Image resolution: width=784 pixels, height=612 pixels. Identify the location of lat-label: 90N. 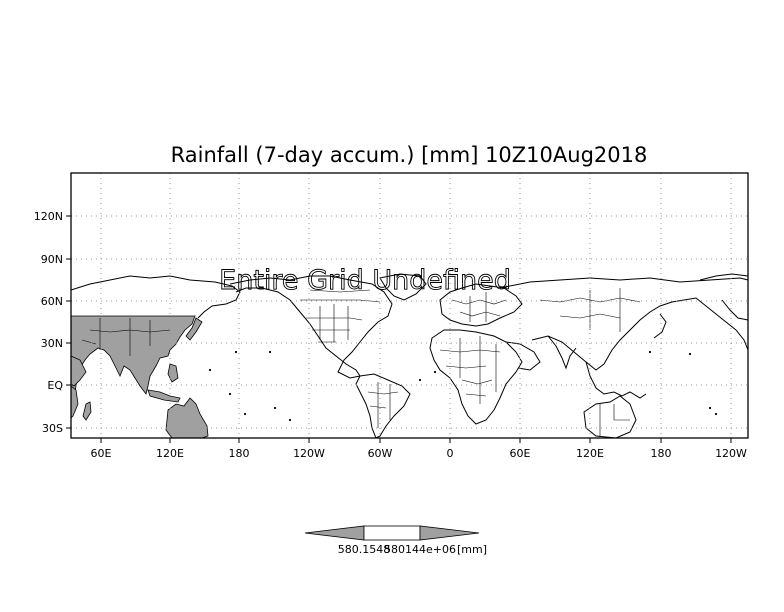
(52, 259).